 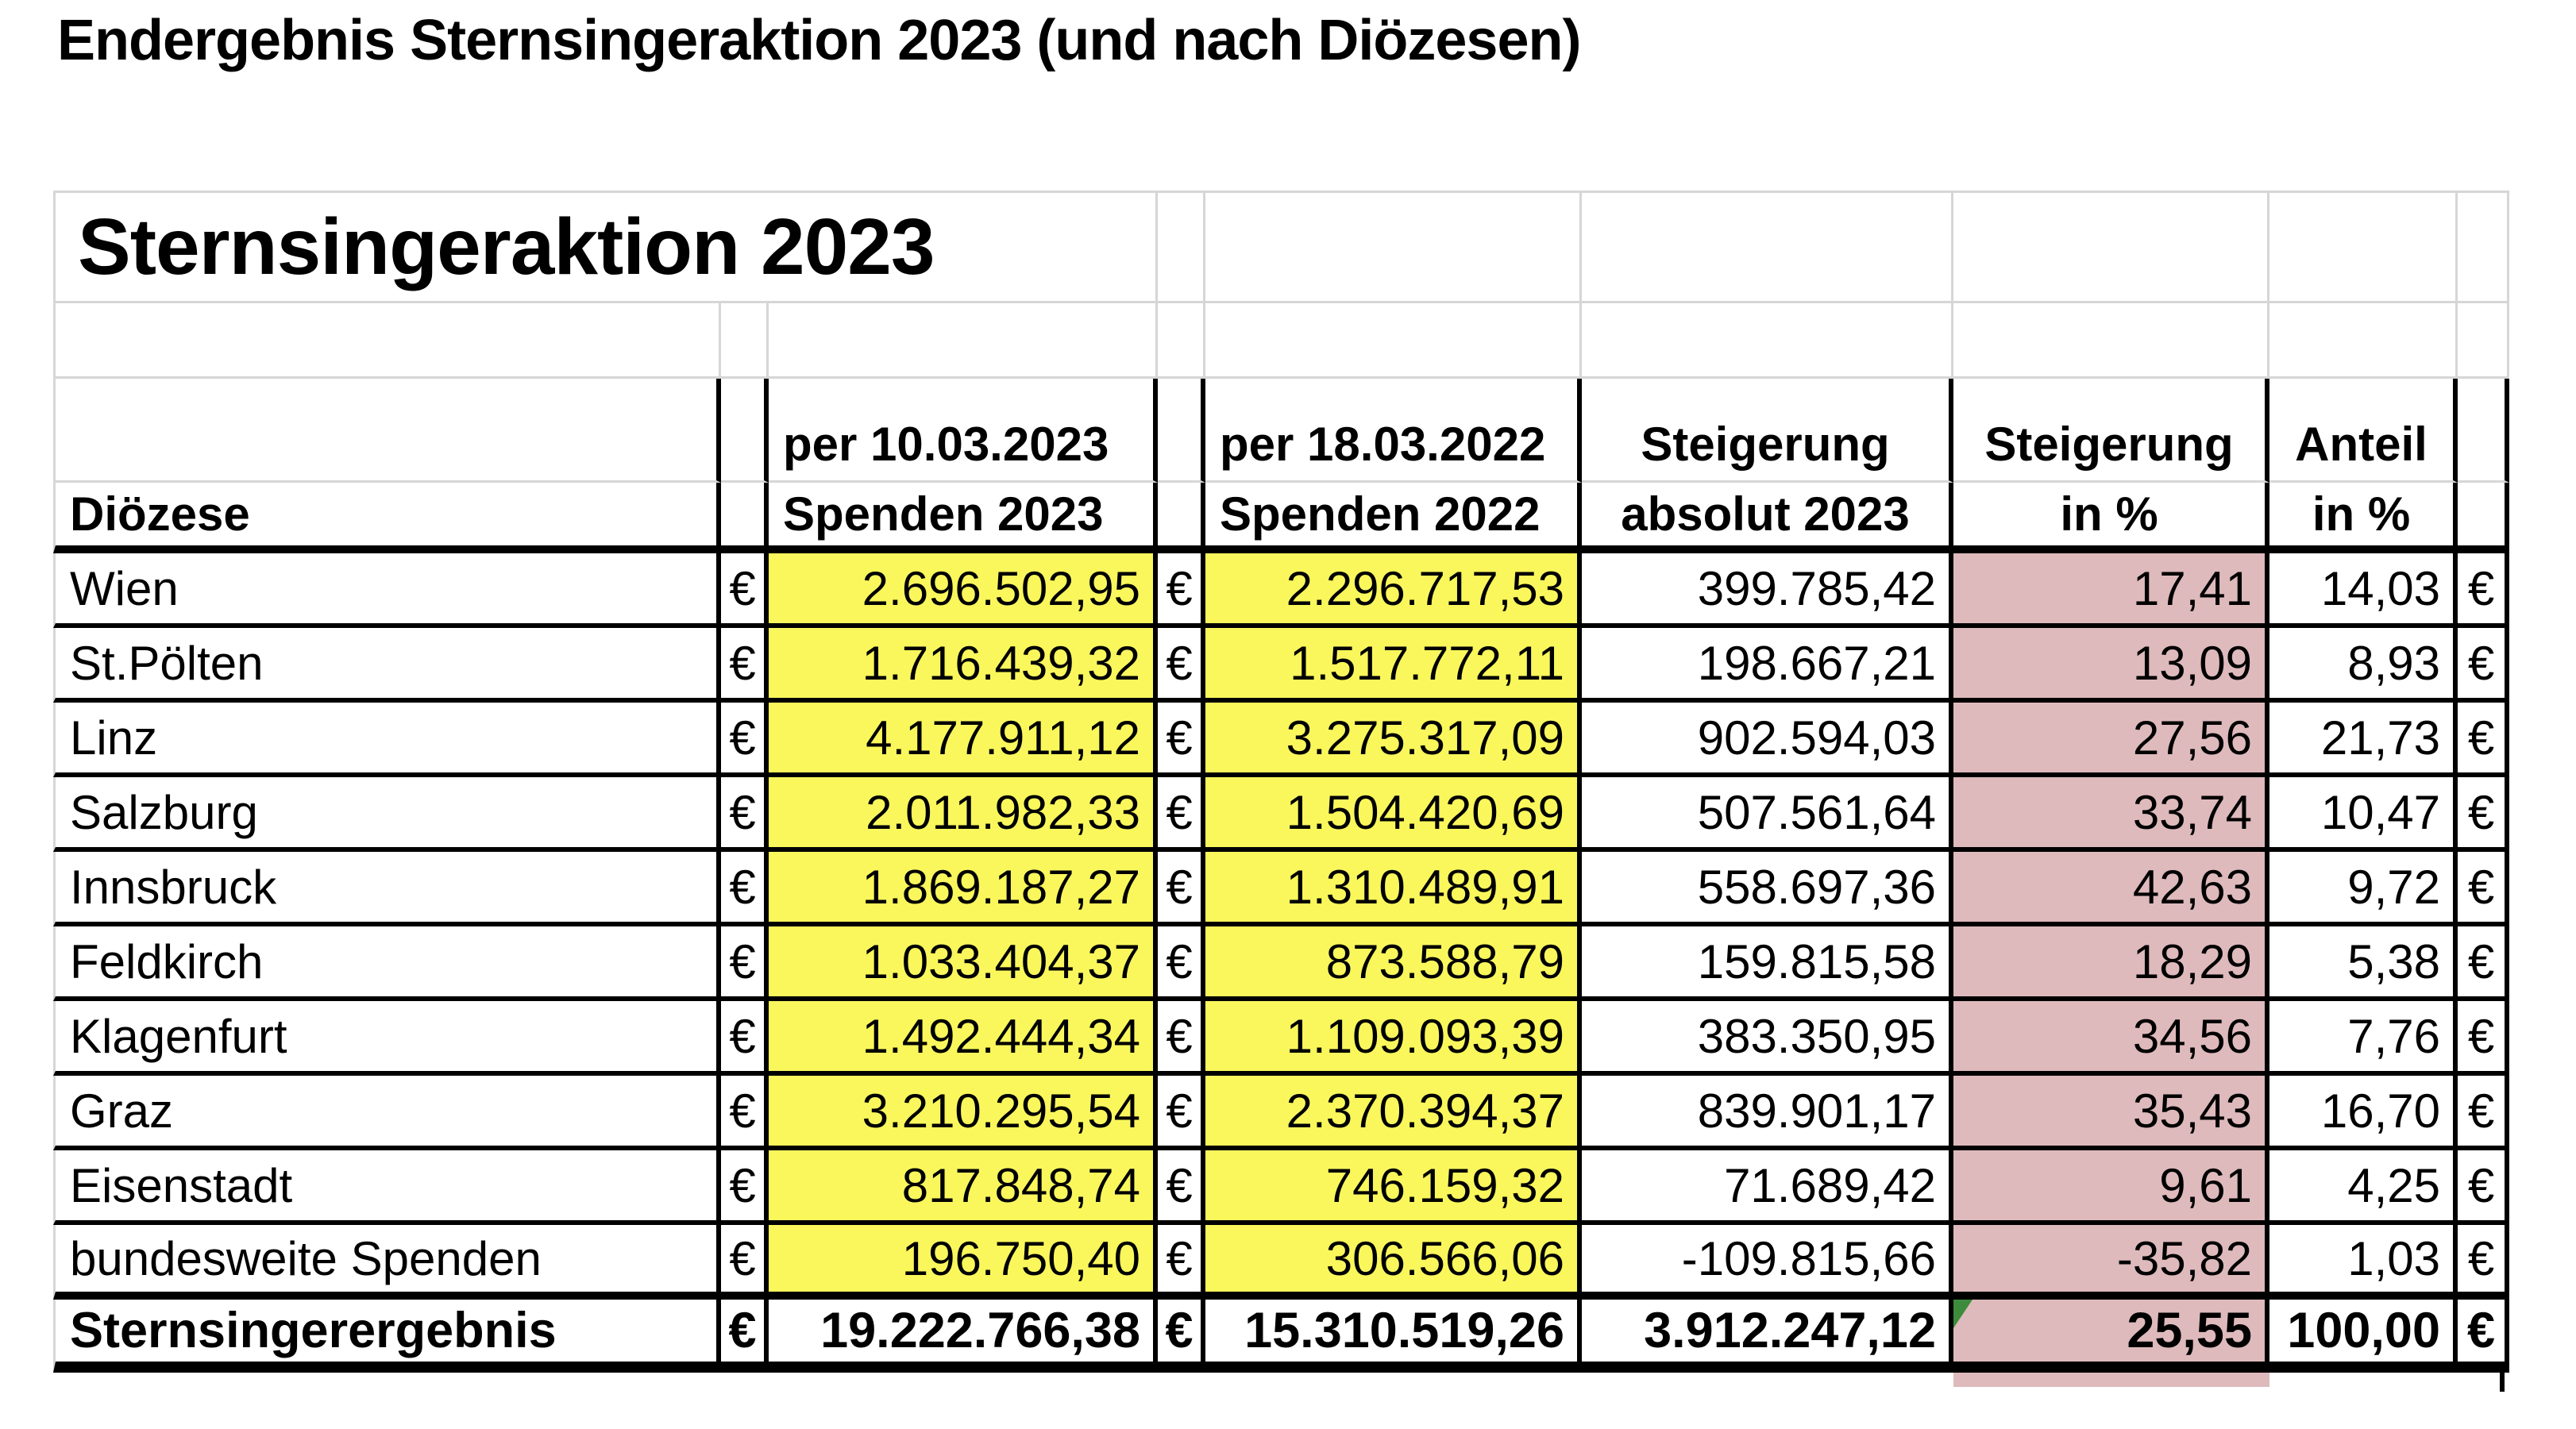 I want to click on header-steigerung-absolut-line1: Steigerung, so click(x=1767, y=431).